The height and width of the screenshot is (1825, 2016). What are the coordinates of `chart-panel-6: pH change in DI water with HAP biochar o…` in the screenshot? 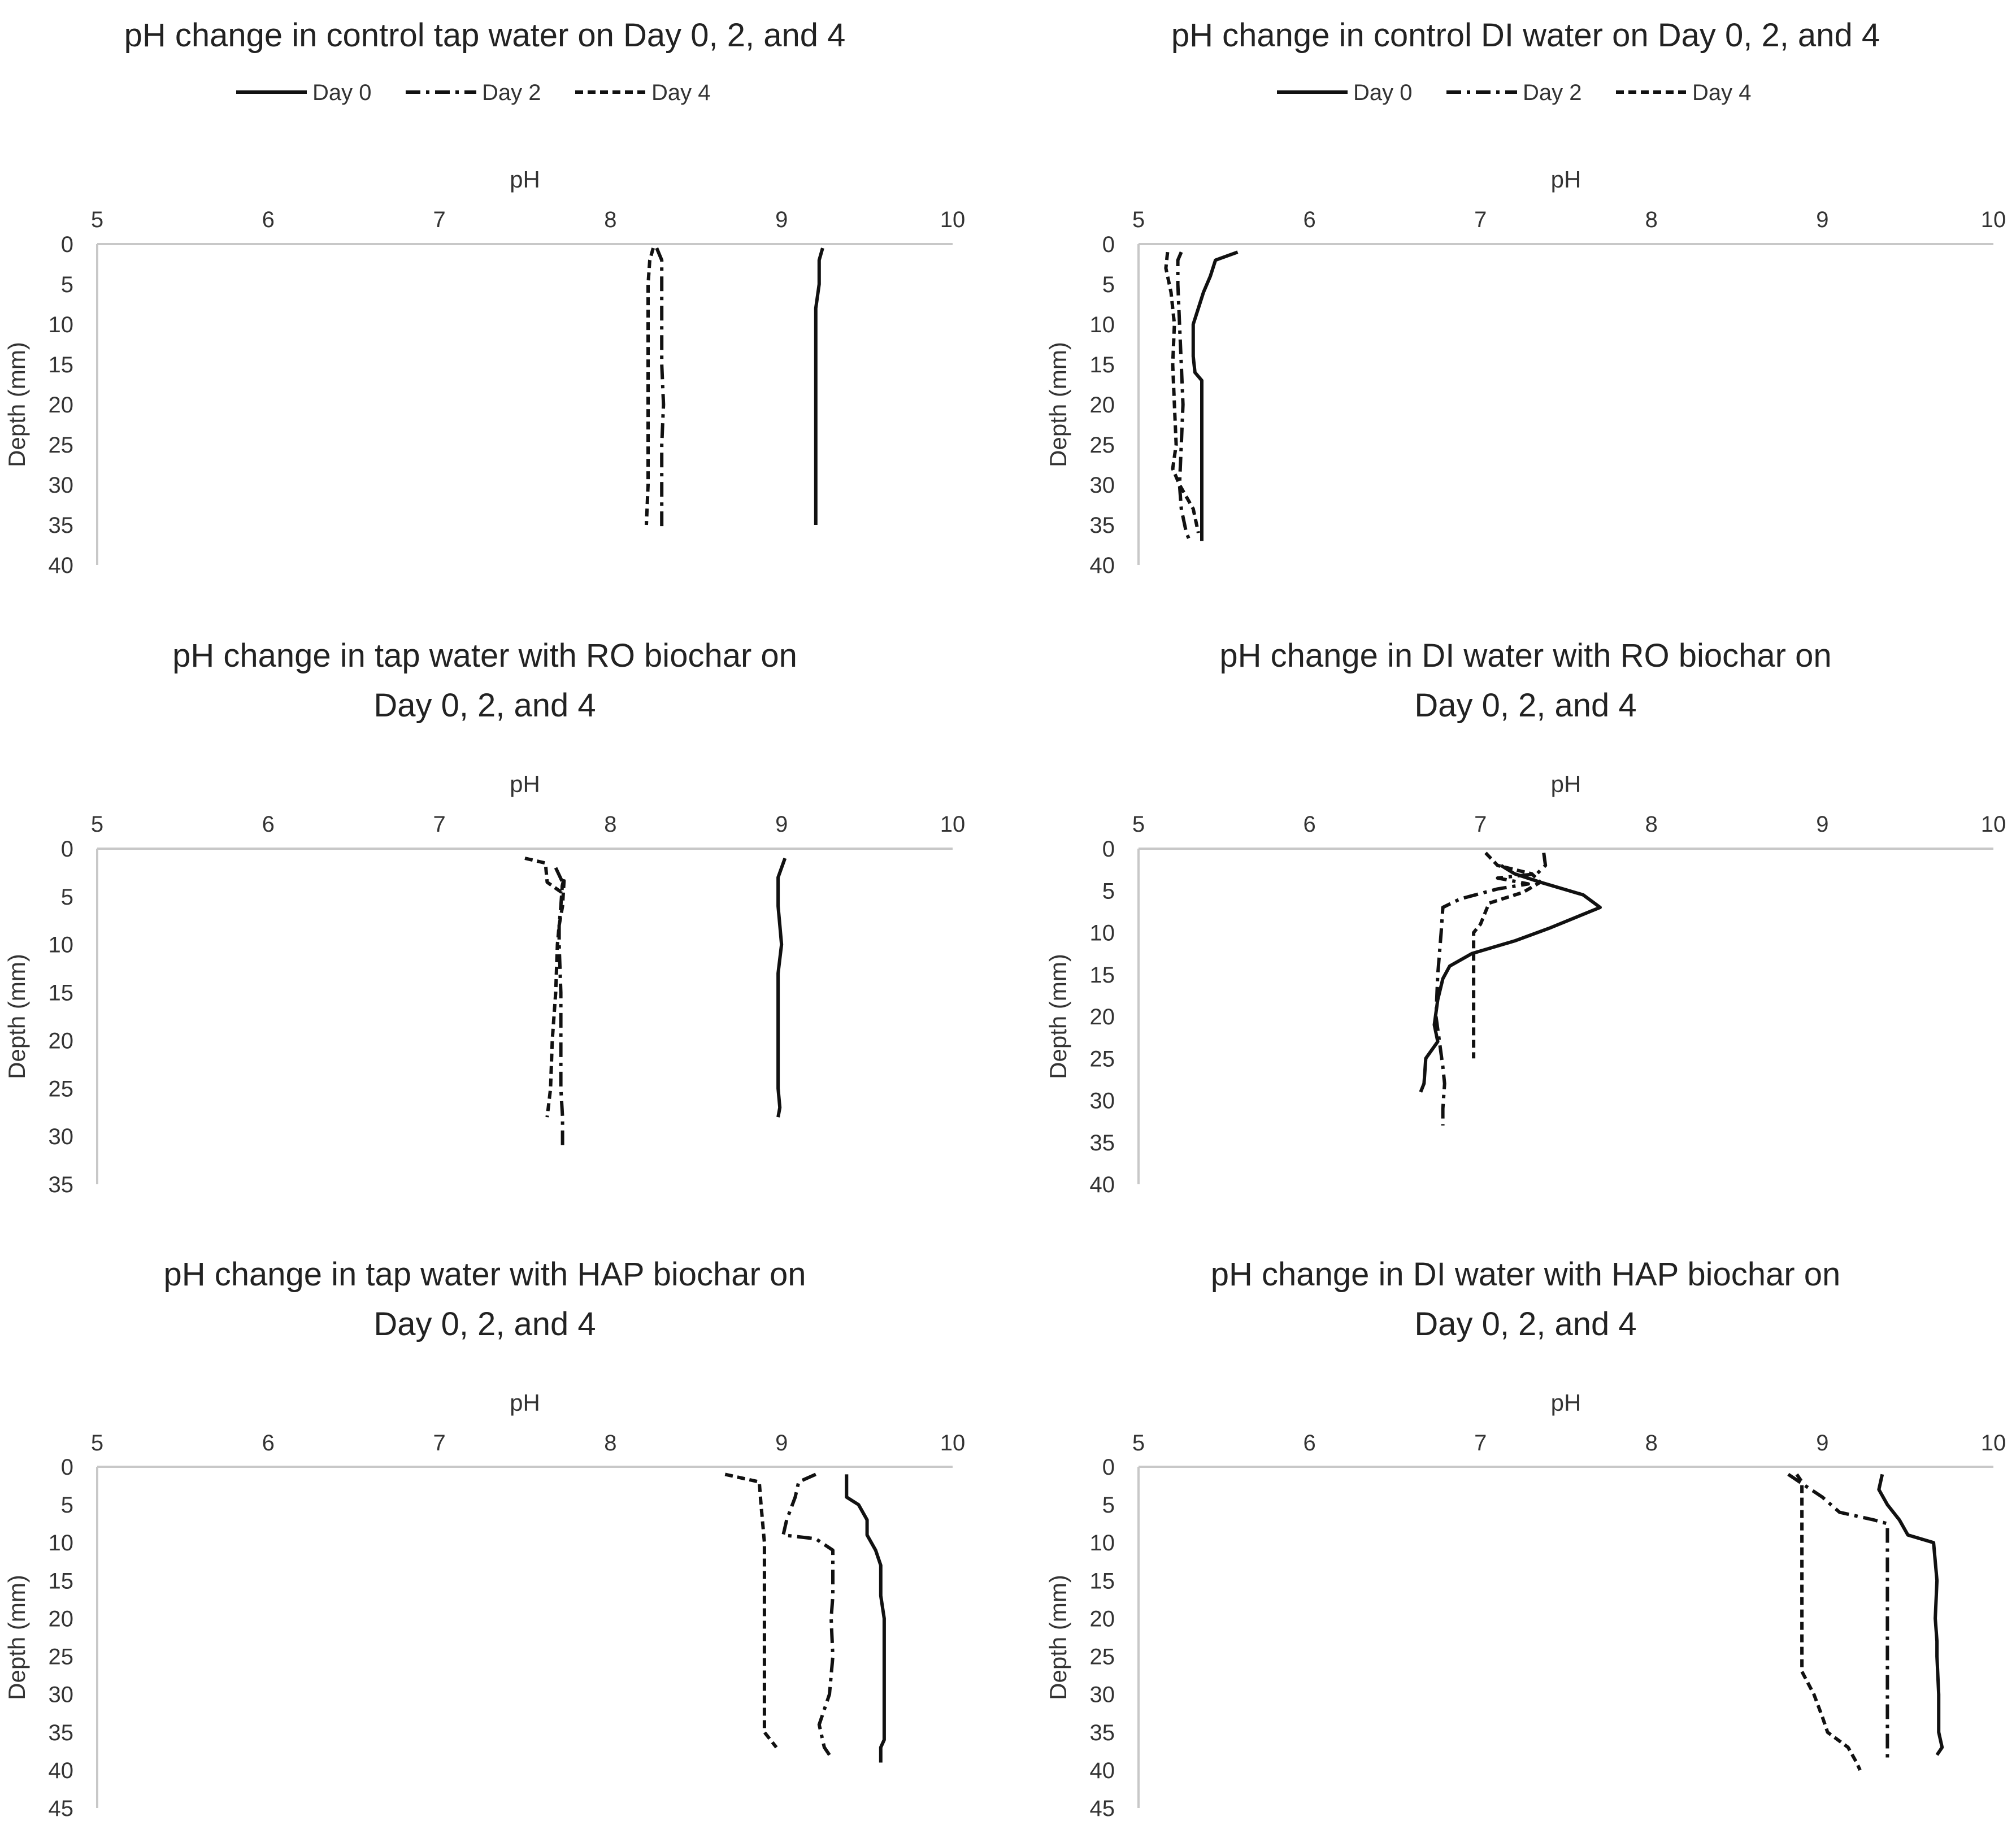 It's located at (1525, 1538).